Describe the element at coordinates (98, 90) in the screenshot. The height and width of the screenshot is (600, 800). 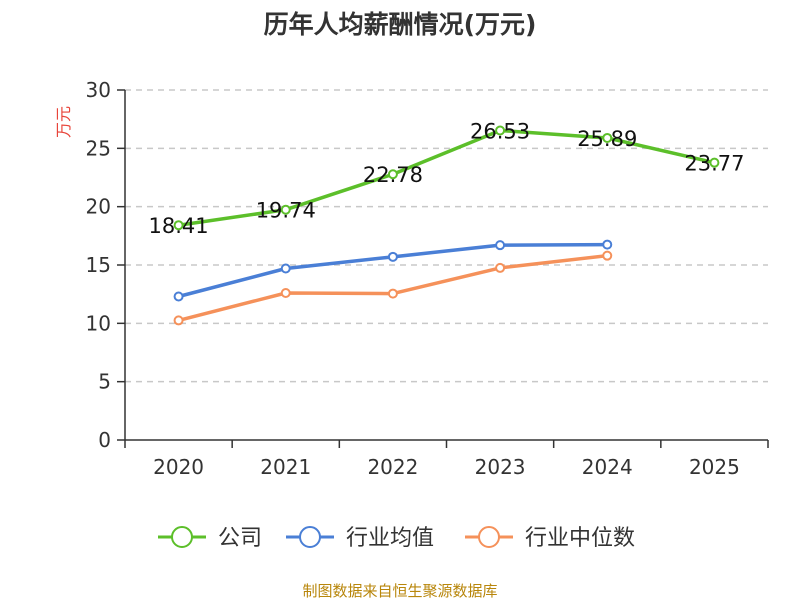
I see `y-tick-label-30: 30` at that location.